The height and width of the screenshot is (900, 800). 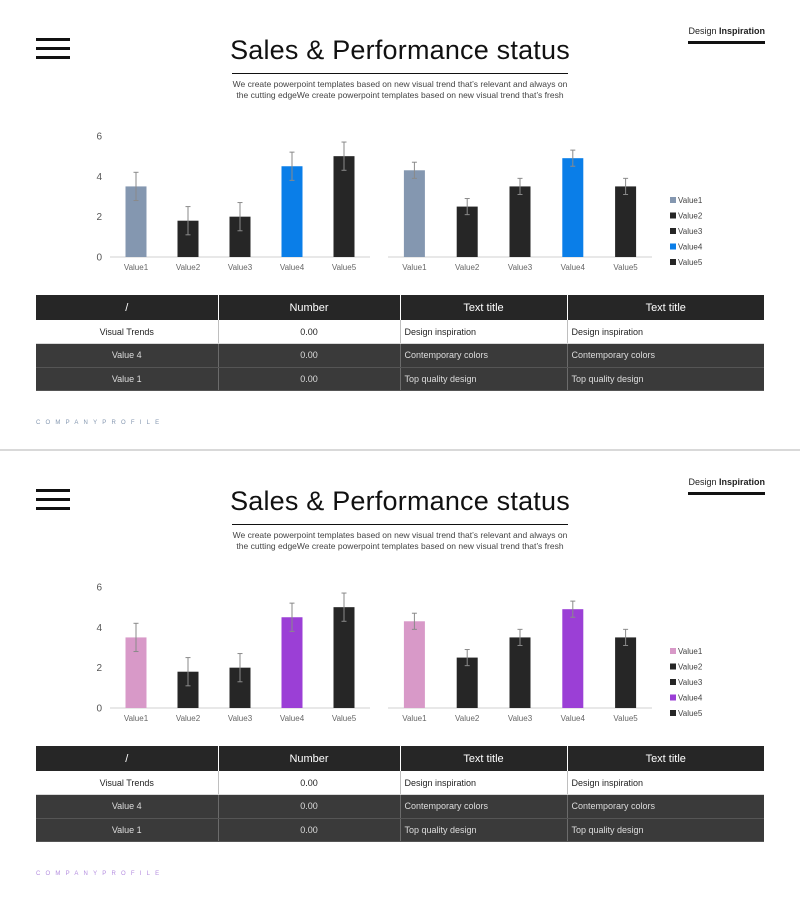 I want to click on x-tick-label: Value2, so click(x=188, y=718).